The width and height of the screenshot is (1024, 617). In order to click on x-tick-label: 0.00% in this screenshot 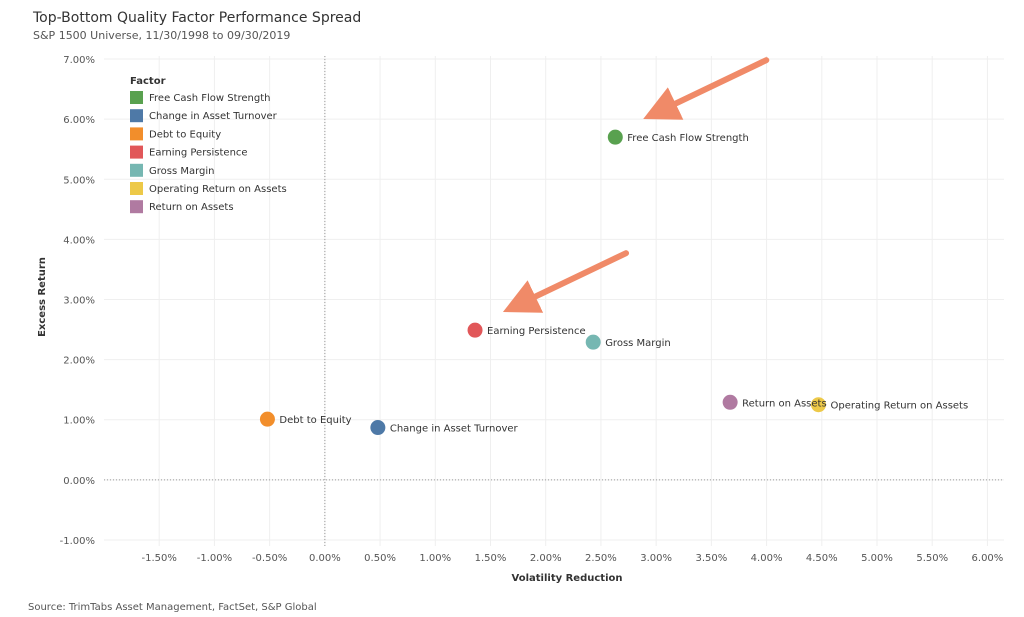, I will do `click(325, 558)`.